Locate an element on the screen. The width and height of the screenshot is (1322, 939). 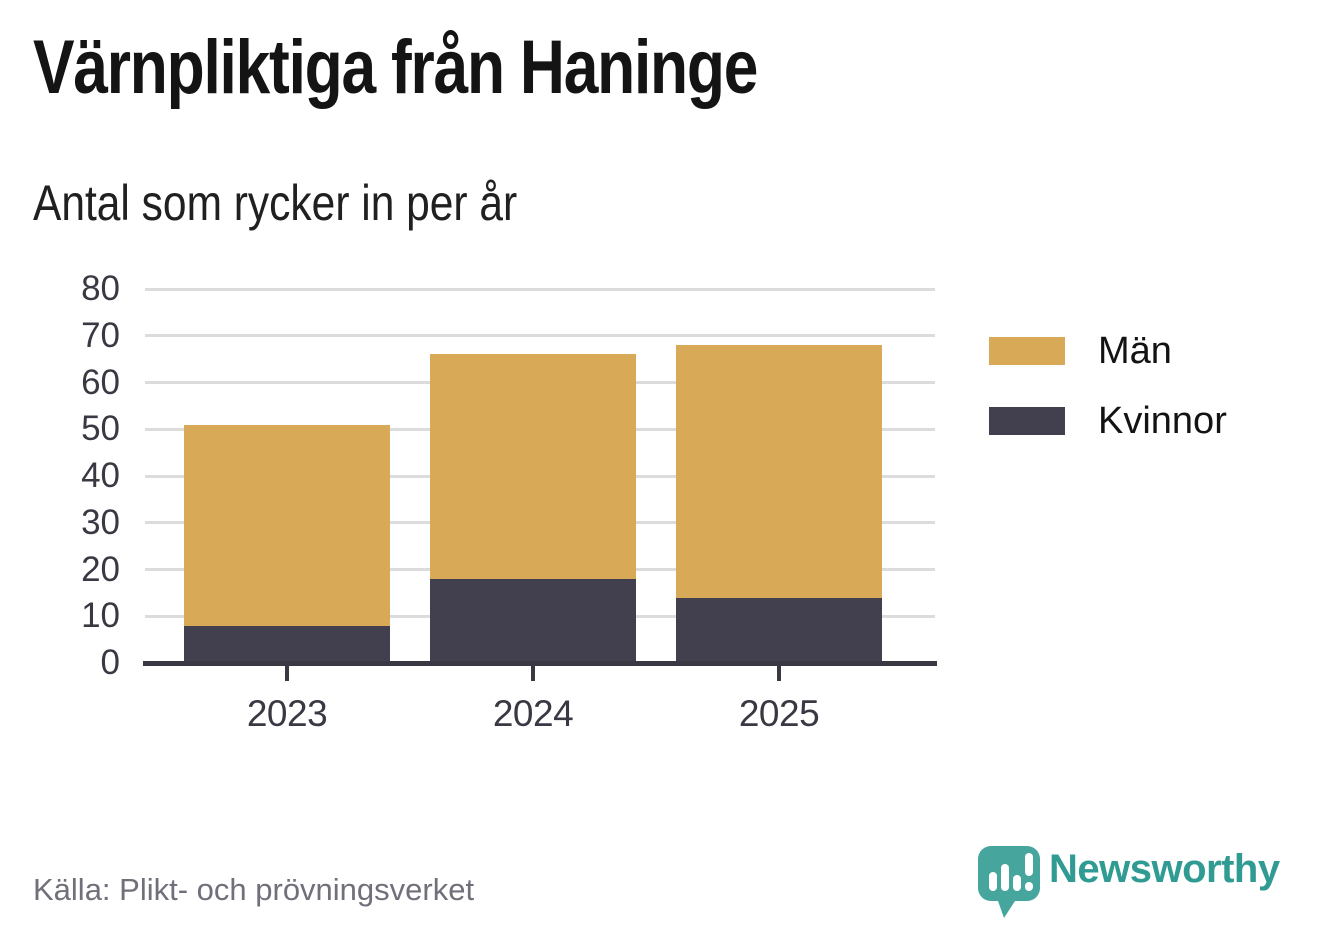
y-axis-tick-label: 40 is located at coordinates (100, 475).